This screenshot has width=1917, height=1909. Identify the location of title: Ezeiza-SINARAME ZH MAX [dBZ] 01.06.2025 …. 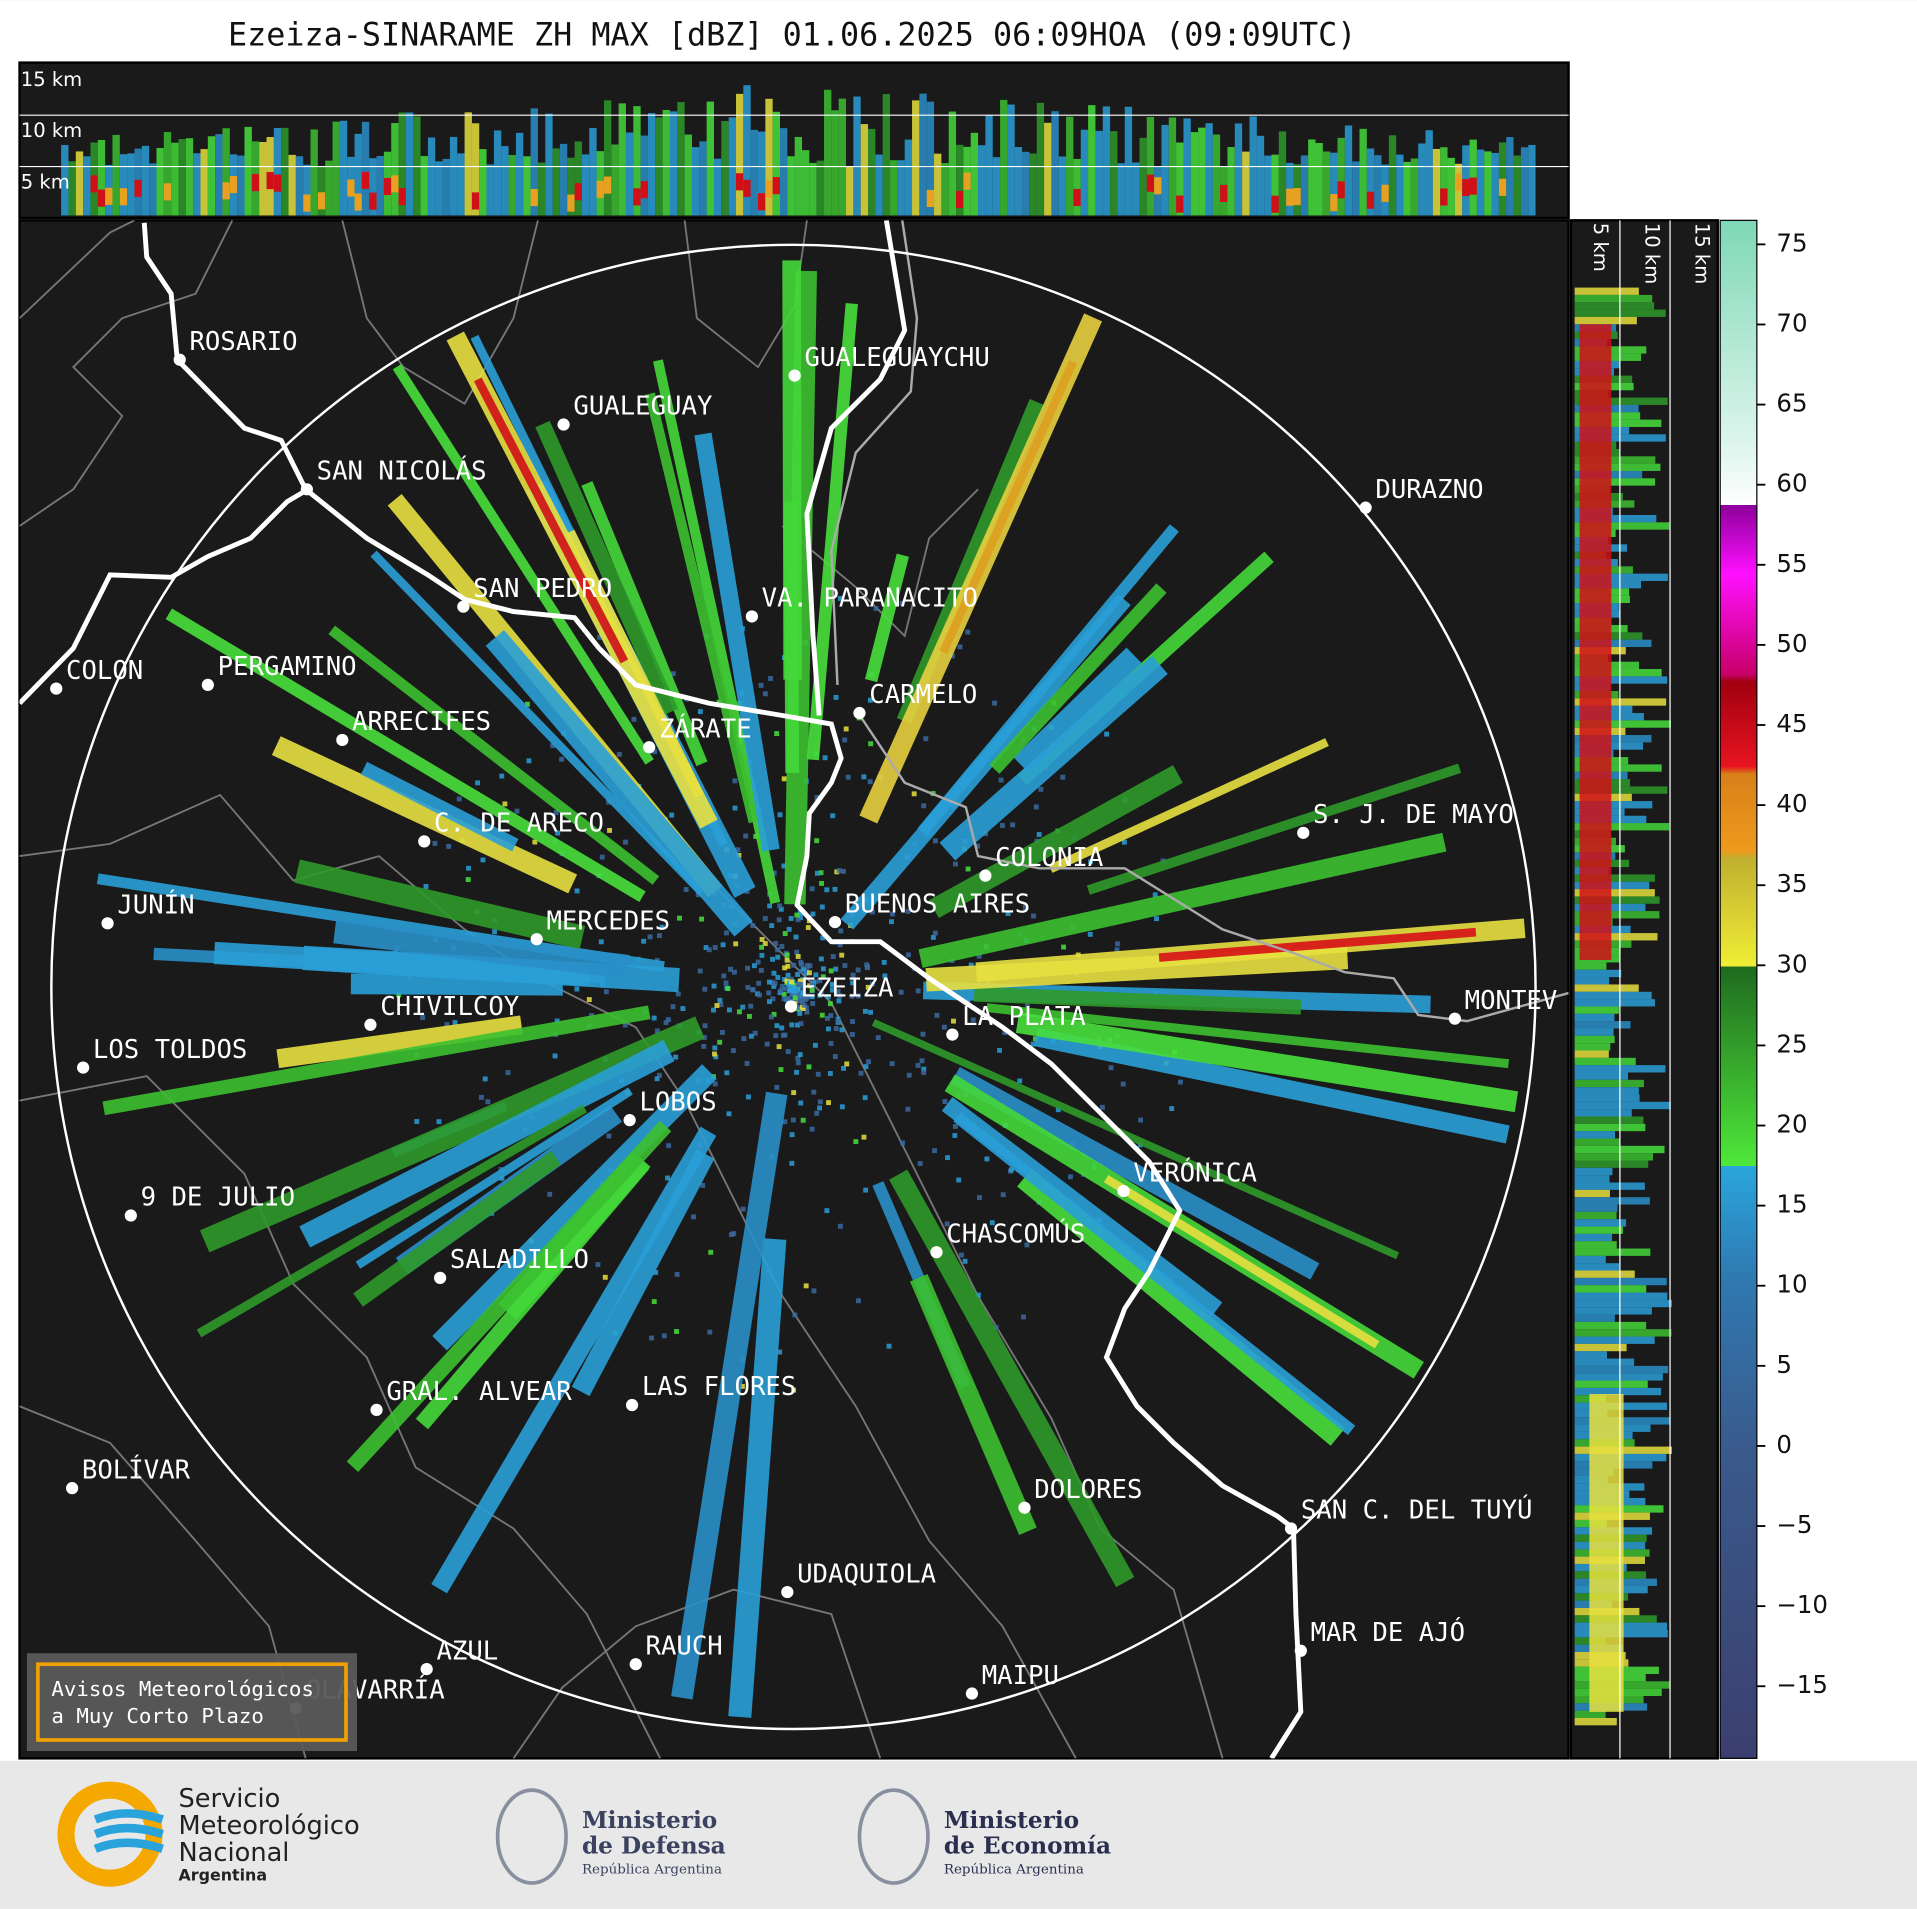
(792, 36).